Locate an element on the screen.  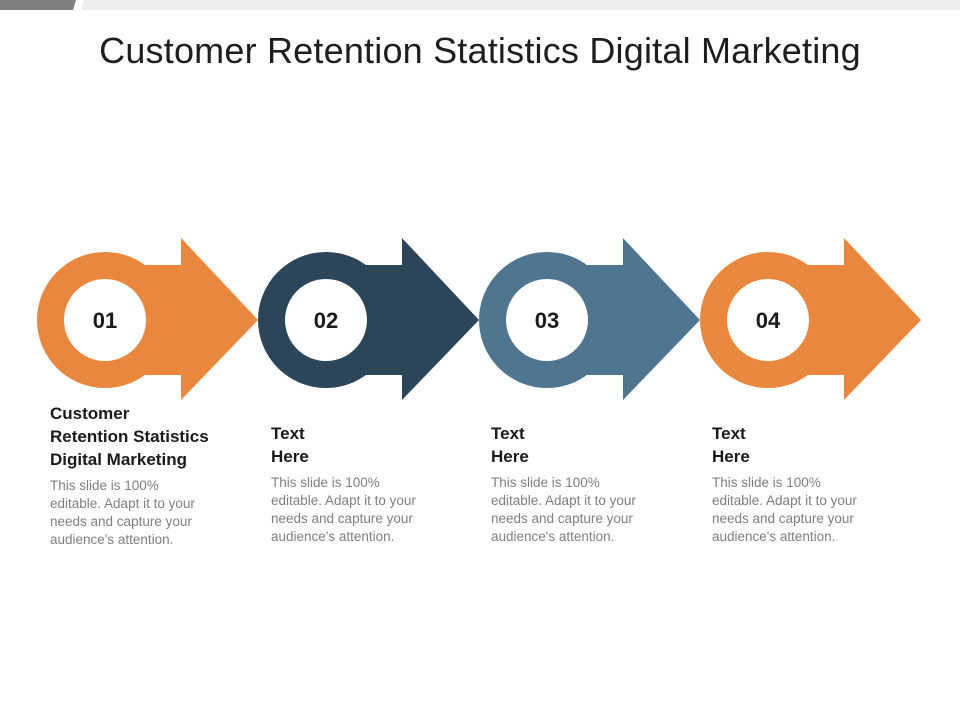
step-4-number: 04 is located at coordinates (768, 320).